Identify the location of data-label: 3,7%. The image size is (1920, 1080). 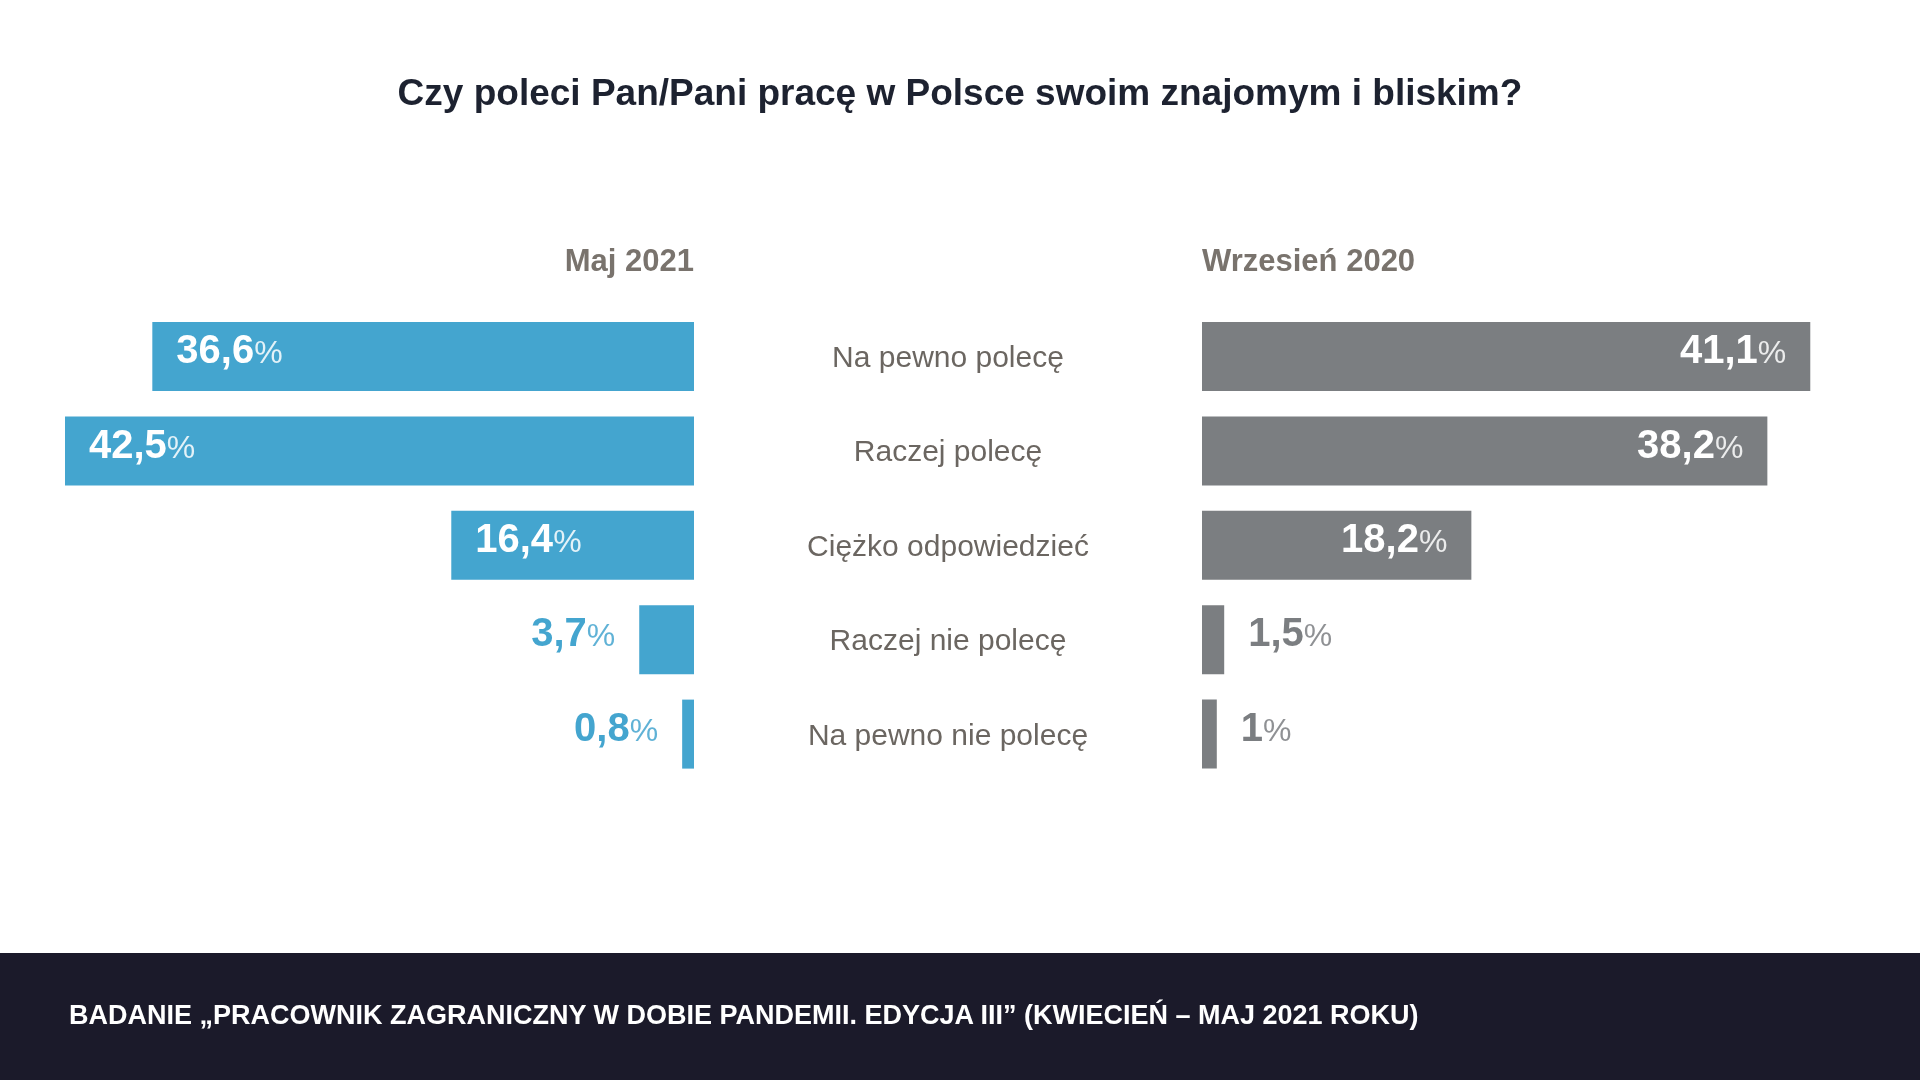
(573, 632).